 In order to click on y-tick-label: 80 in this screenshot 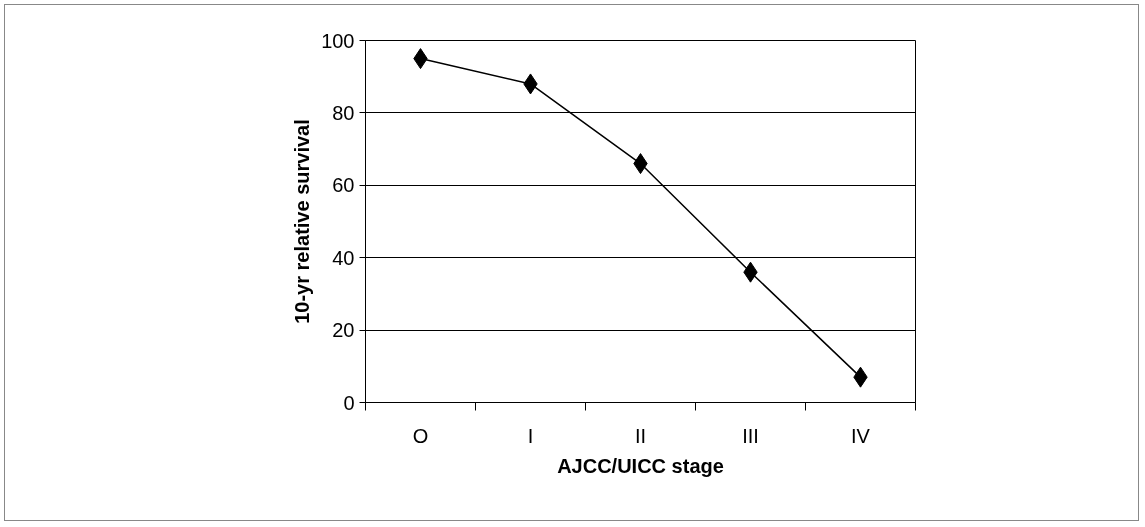, I will do `click(343, 112)`.